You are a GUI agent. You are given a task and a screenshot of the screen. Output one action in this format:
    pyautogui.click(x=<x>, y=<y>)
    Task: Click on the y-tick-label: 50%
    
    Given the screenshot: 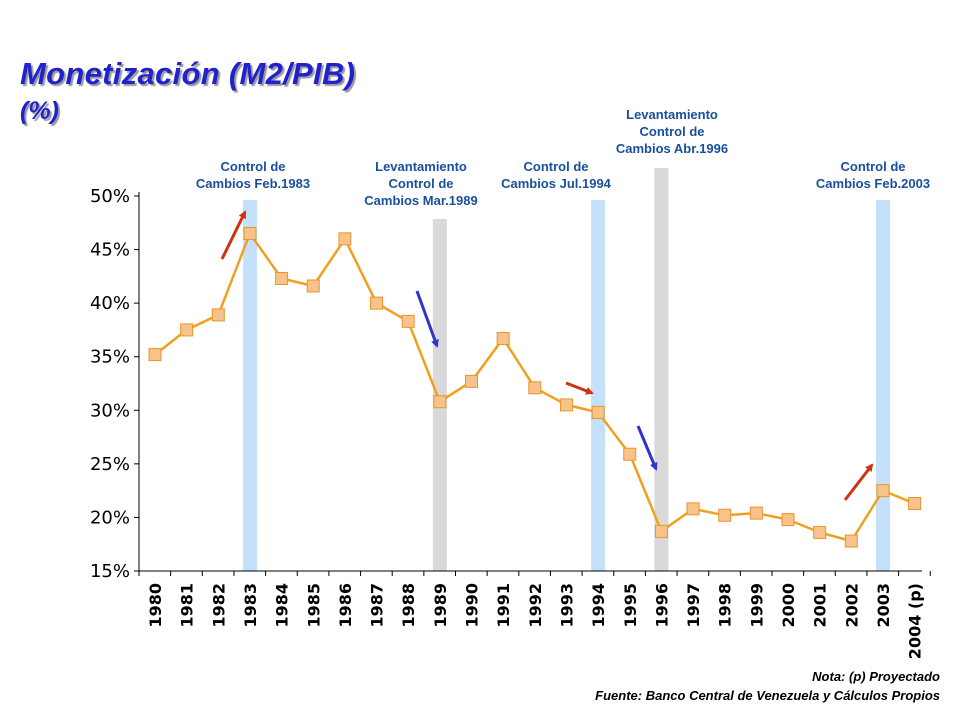 What is the action you would take?
    pyautogui.click(x=110, y=196)
    